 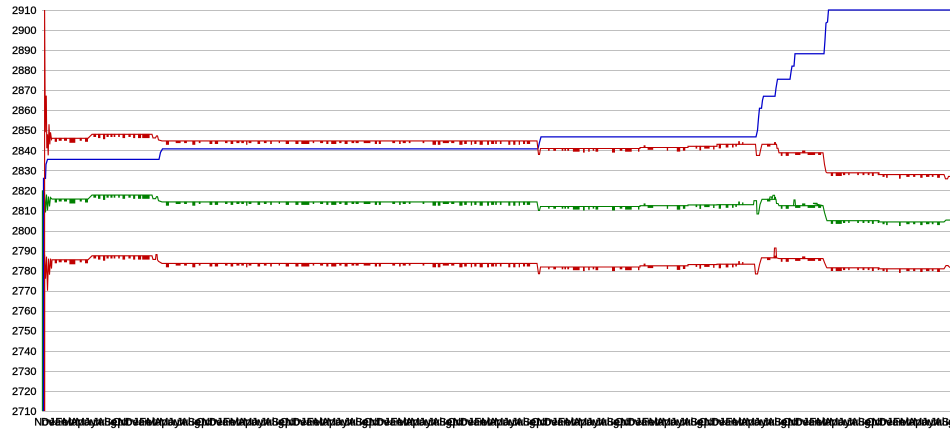 I want to click on svg-text: 2870, so click(x=24, y=91).